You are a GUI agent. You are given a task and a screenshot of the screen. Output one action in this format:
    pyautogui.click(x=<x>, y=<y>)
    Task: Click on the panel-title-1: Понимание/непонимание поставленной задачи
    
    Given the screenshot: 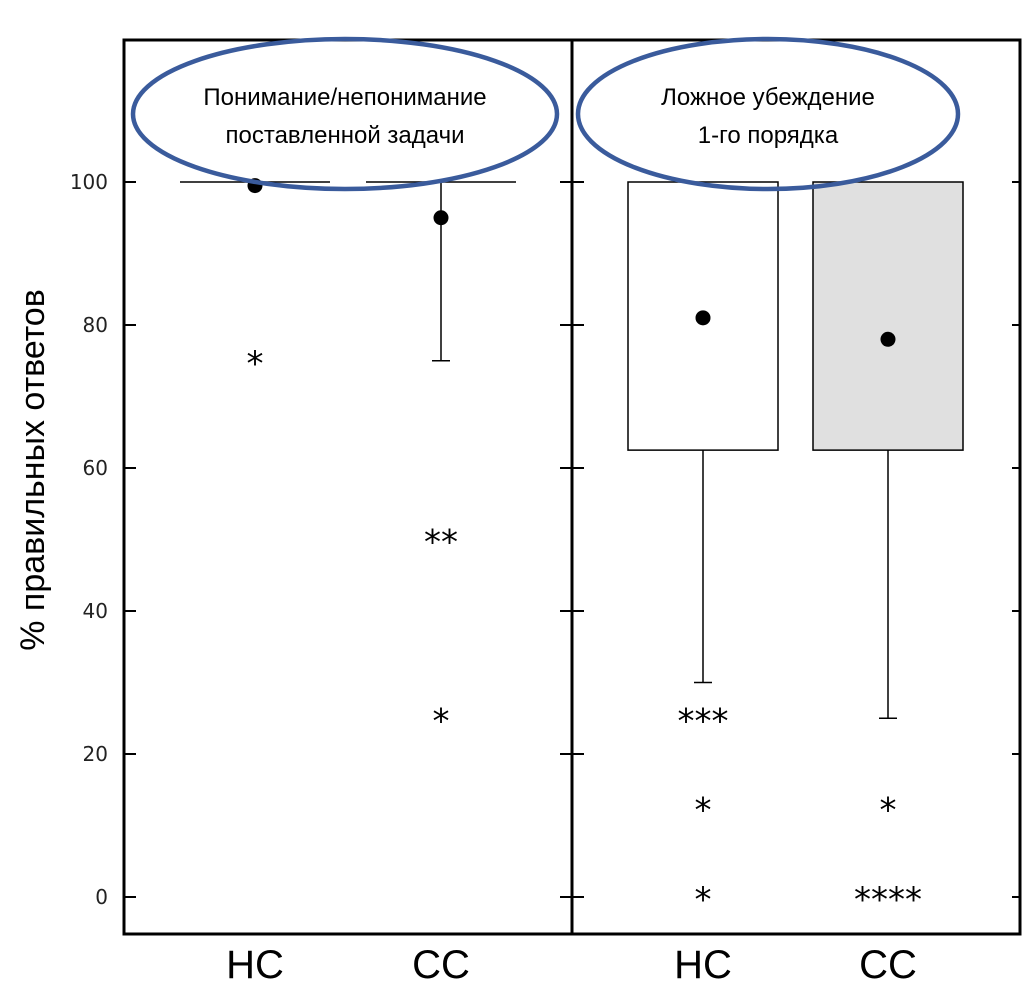 What is the action you would take?
    pyautogui.click(x=345, y=114)
    